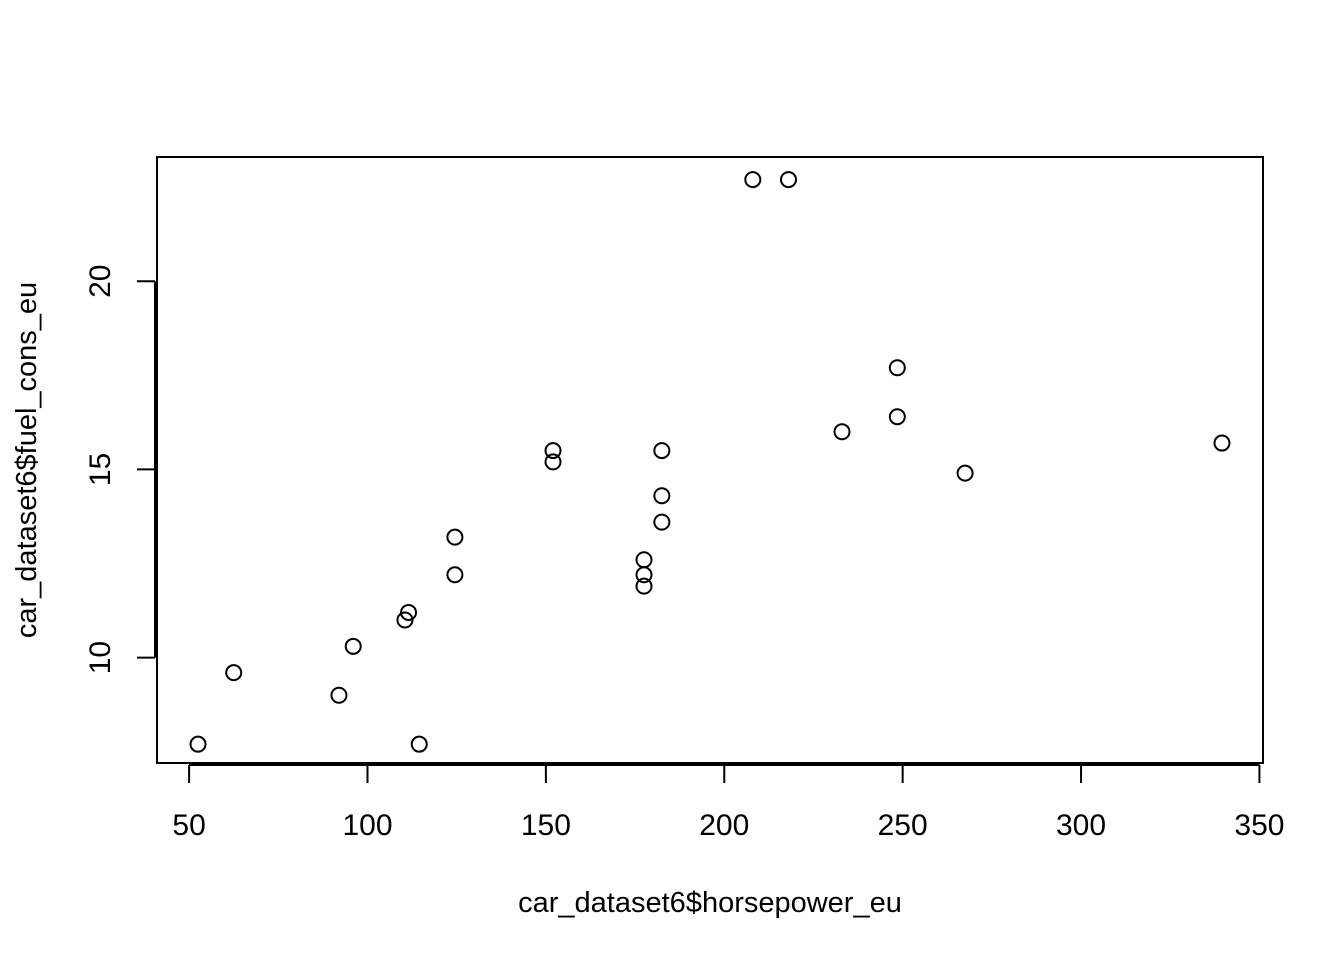  I want to click on x-tick-label: 300, so click(1081, 825).